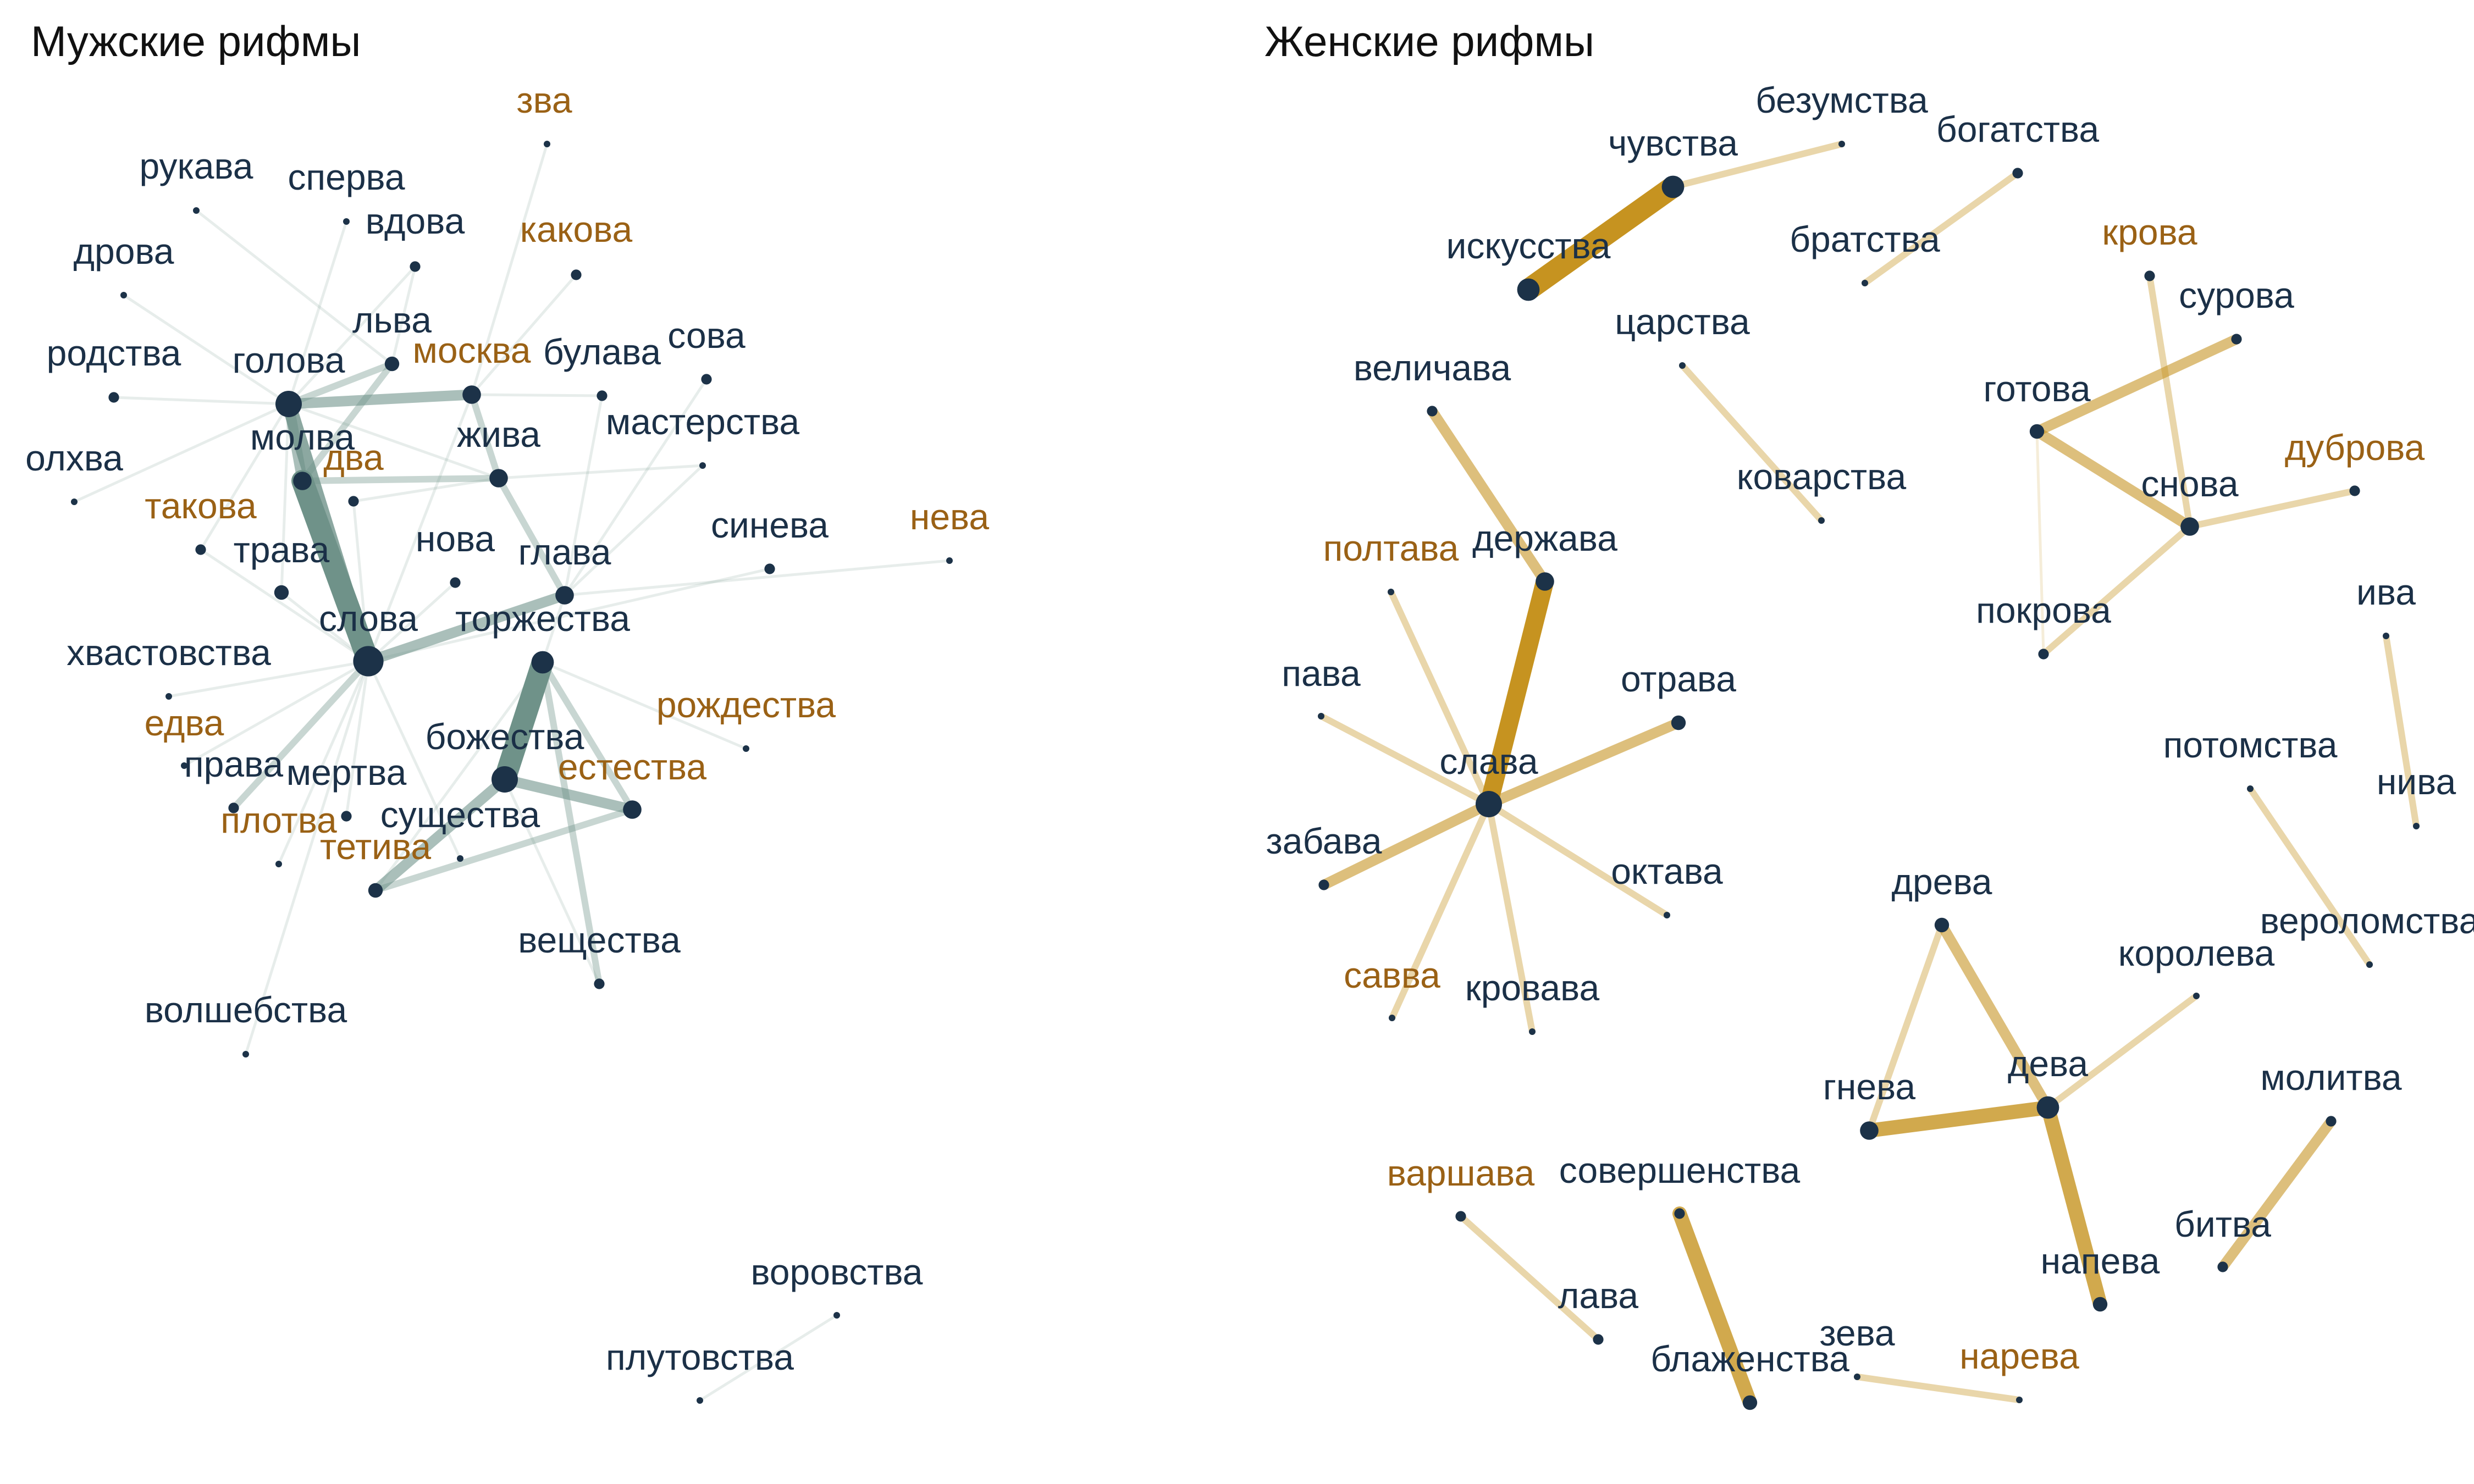 This screenshot has height=1484, width=2474. What do you see at coordinates (2100, 1304) in the screenshot?
I see `node-напева` at bounding box center [2100, 1304].